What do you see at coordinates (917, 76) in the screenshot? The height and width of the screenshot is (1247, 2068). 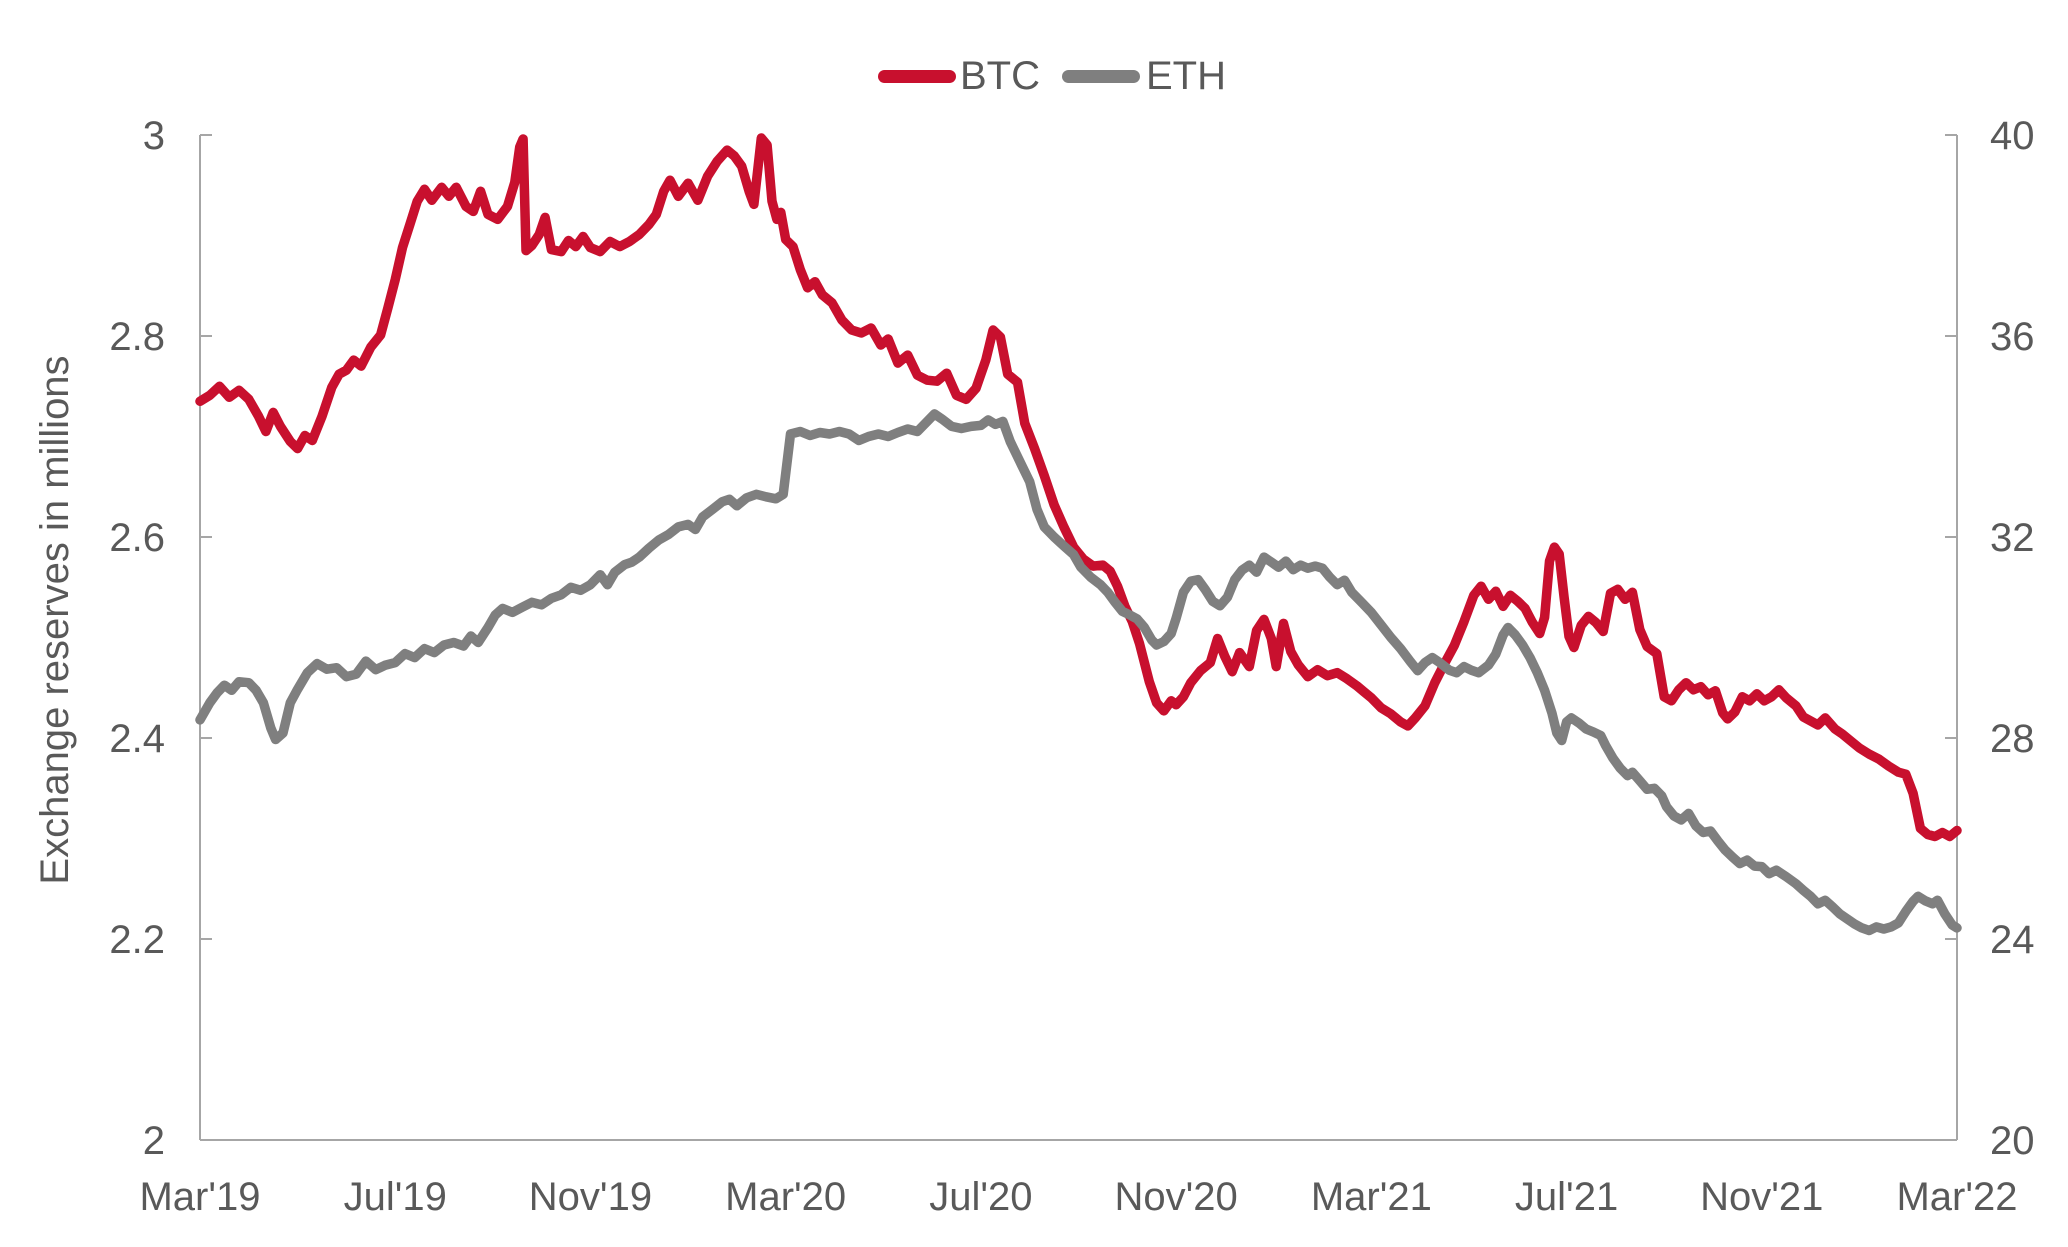 I see `btc-legend-swatch-icon` at bounding box center [917, 76].